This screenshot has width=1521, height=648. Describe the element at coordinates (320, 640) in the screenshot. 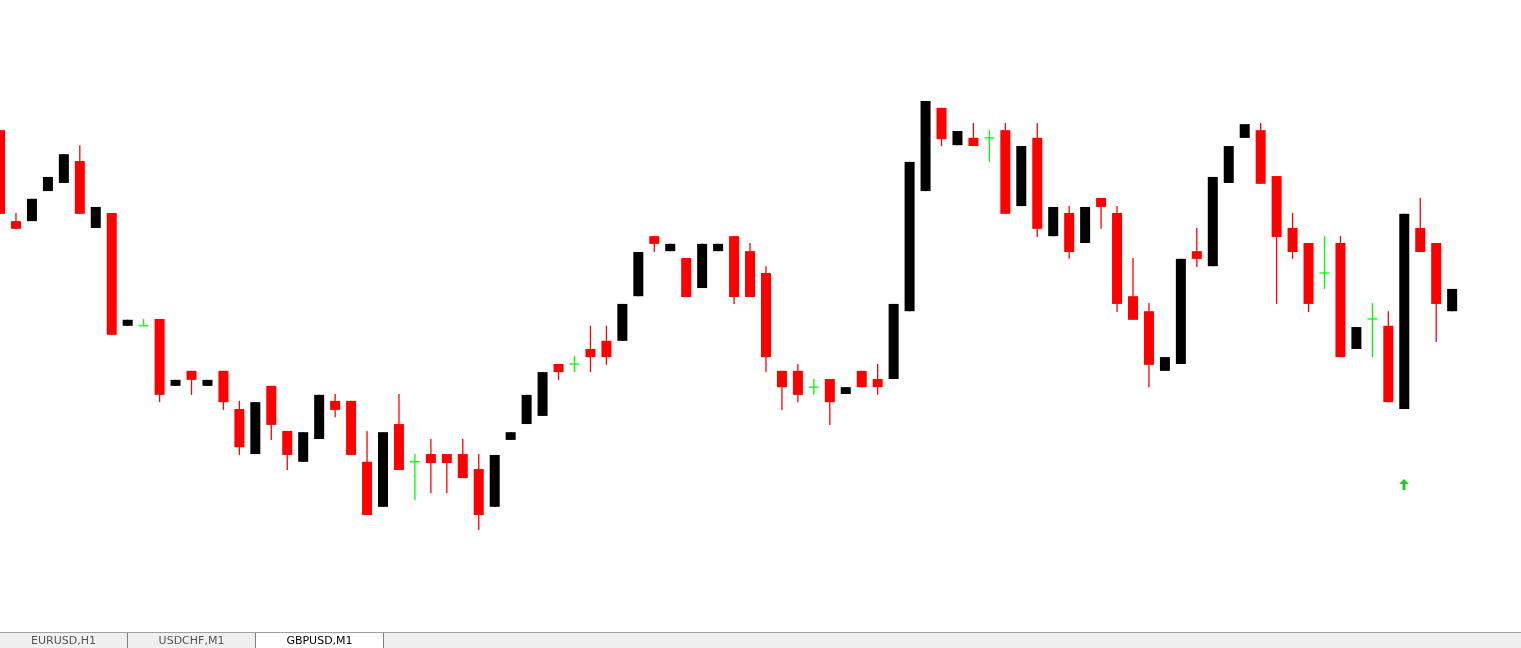

I see `text: GBPUSD,M1` at that location.